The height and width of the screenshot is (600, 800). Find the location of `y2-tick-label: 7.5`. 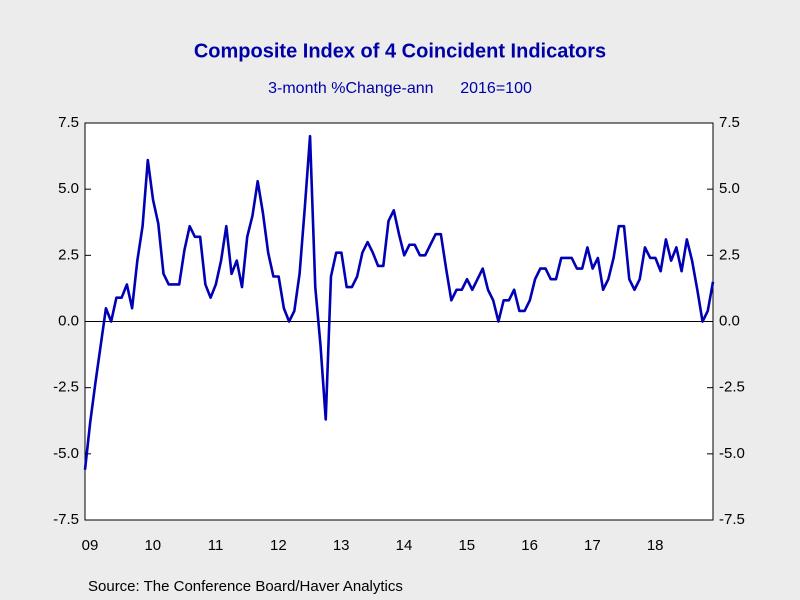

y2-tick-label: 7.5 is located at coordinates (729, 122).